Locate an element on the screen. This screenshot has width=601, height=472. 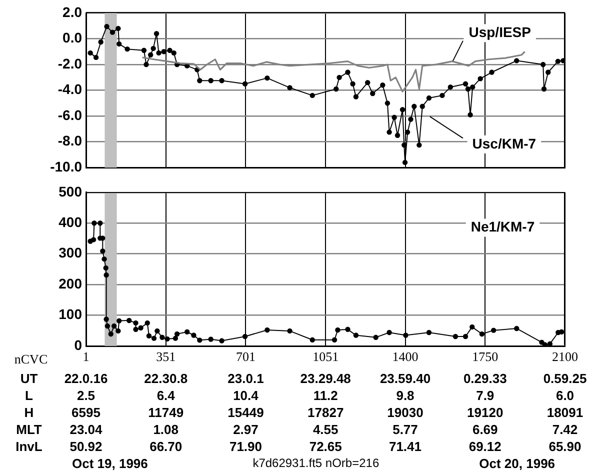
text: 0.59.25 is located at coordinates (565, 378).